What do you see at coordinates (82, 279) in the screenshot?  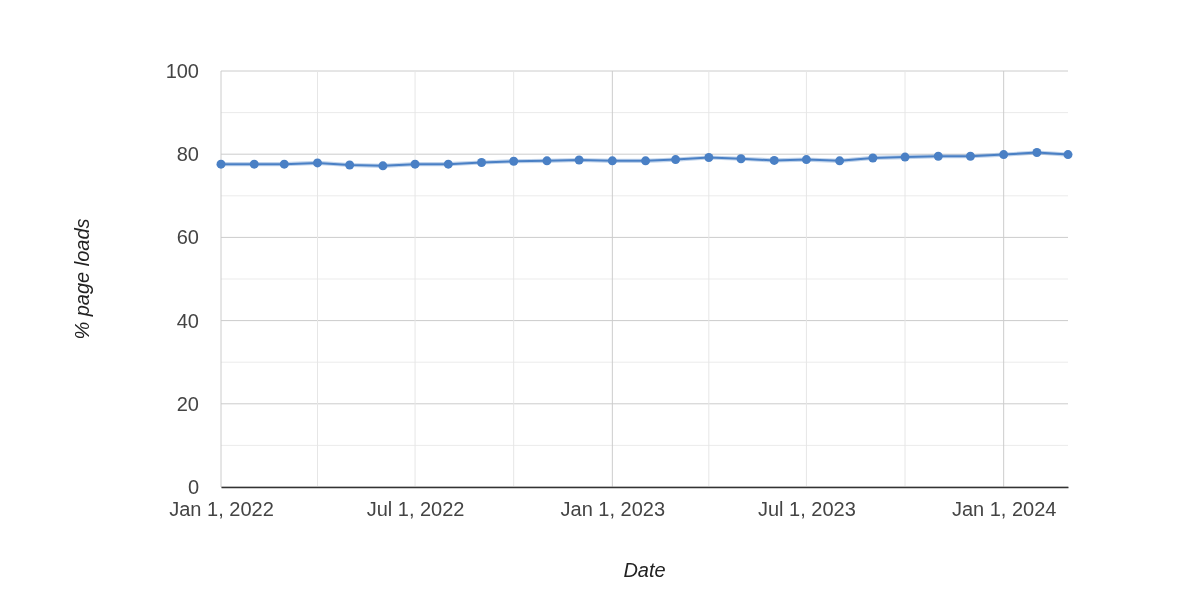 I see `y-axis-title: % page loads` at bounding box center [82, 279].